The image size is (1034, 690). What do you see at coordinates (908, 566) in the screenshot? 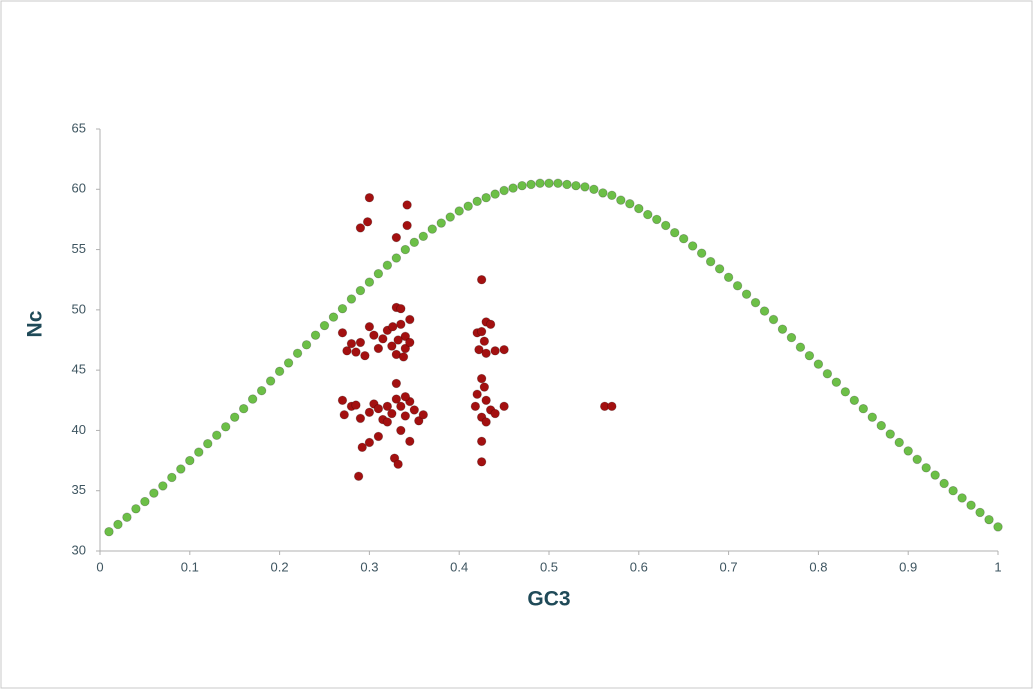
I see `x-tick-label: 0.9` at bounding box center [908, 566].